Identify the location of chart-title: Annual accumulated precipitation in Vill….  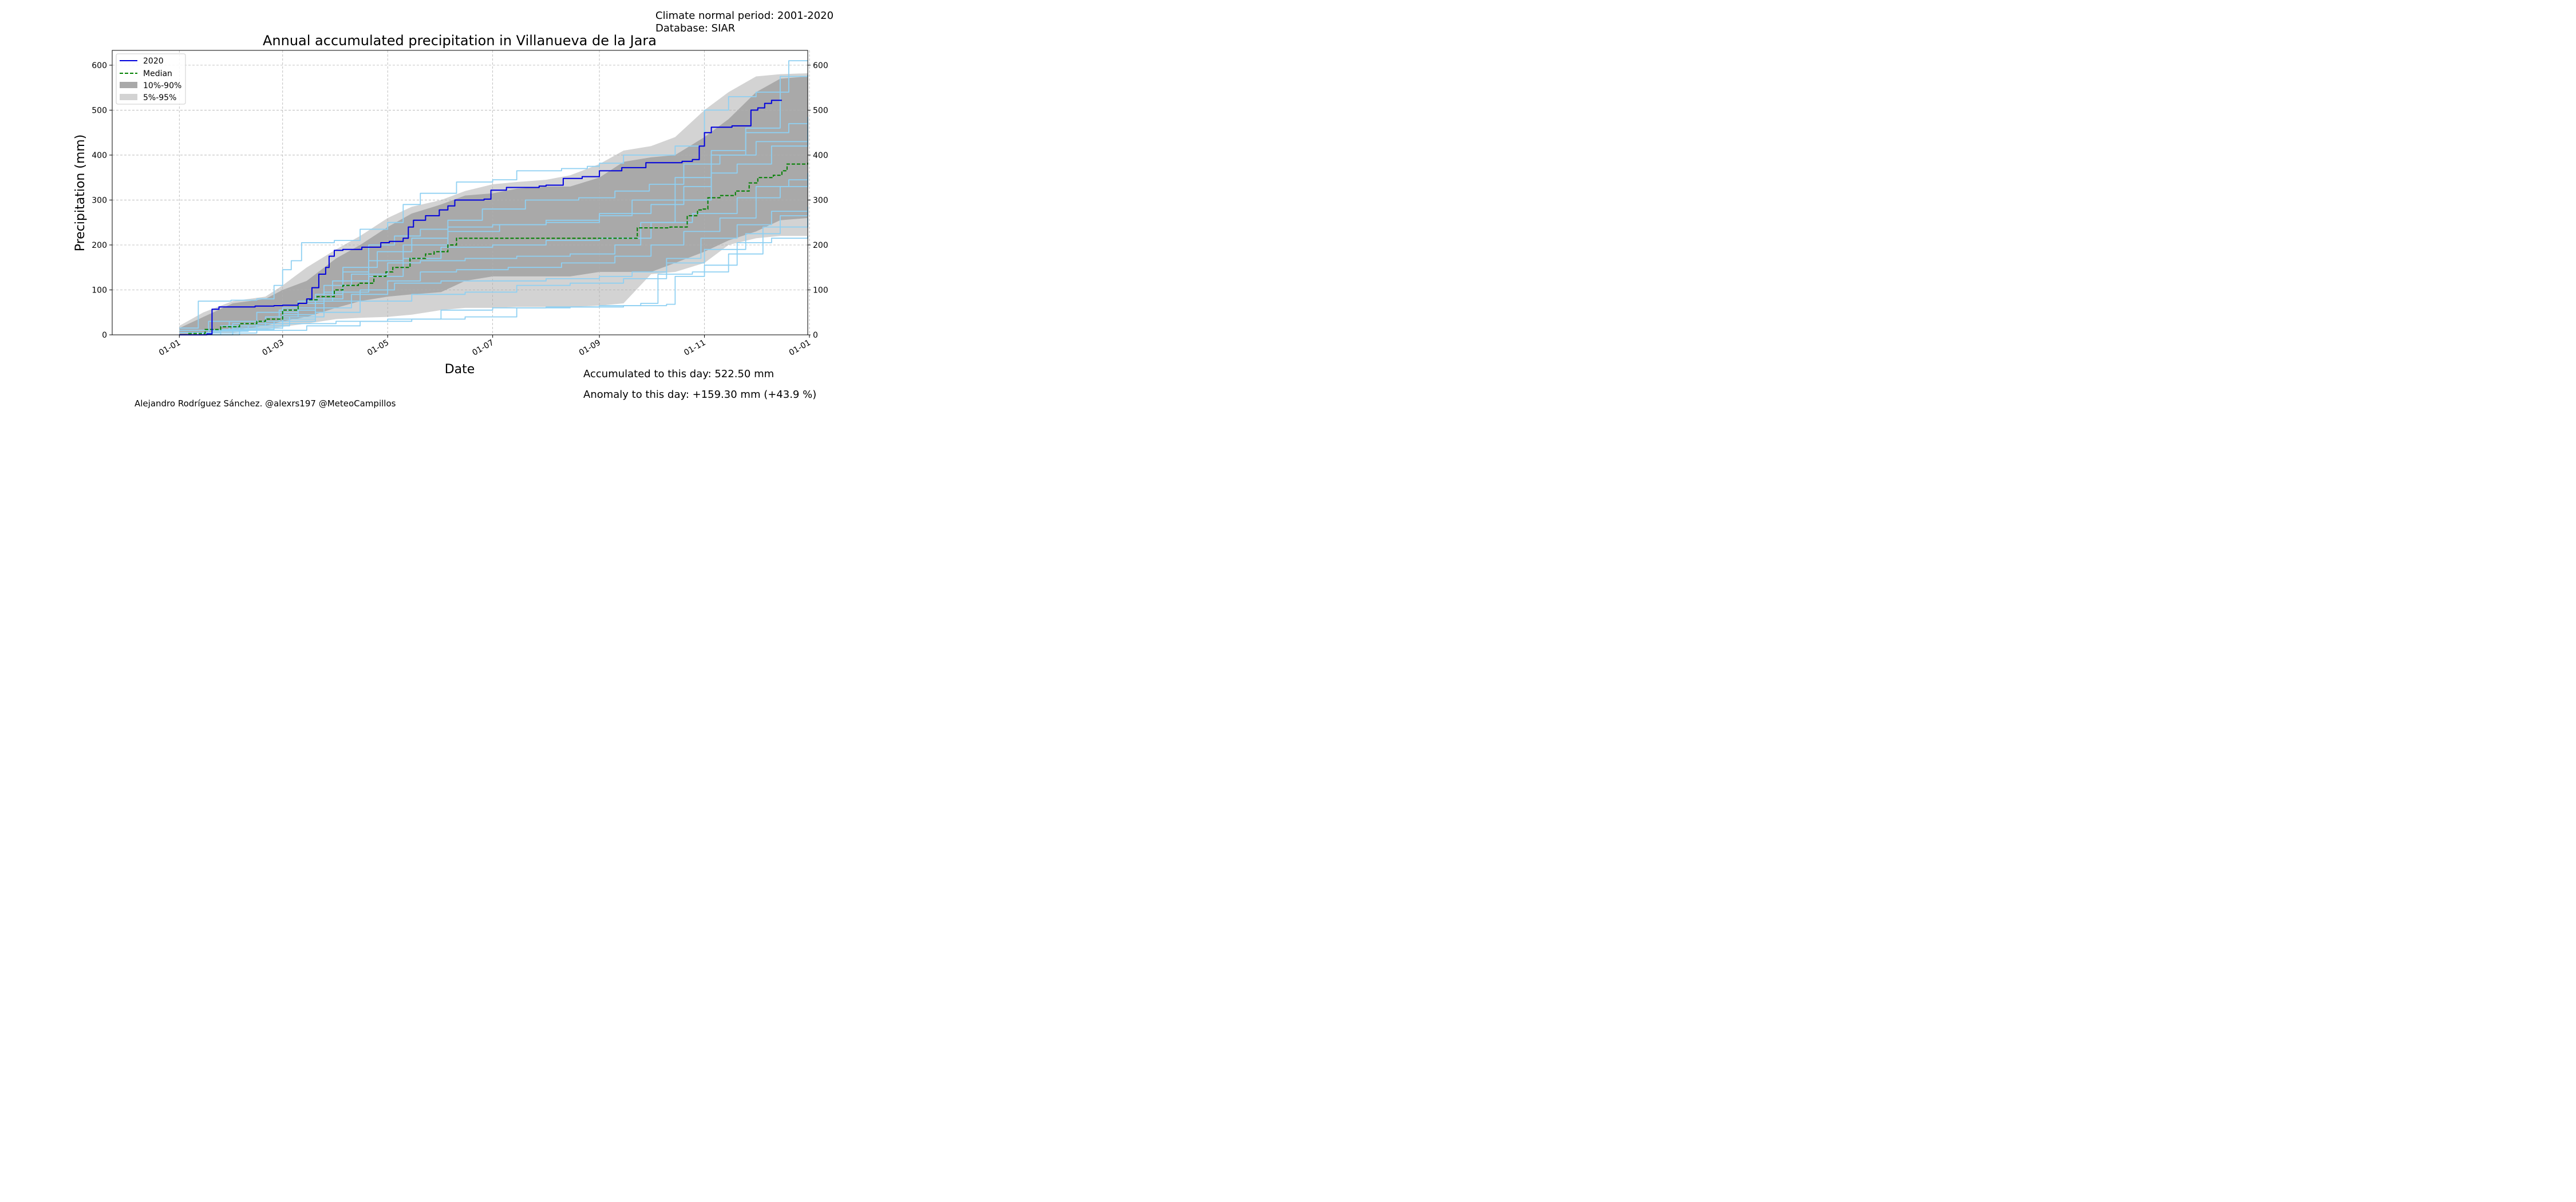
(460, 41).